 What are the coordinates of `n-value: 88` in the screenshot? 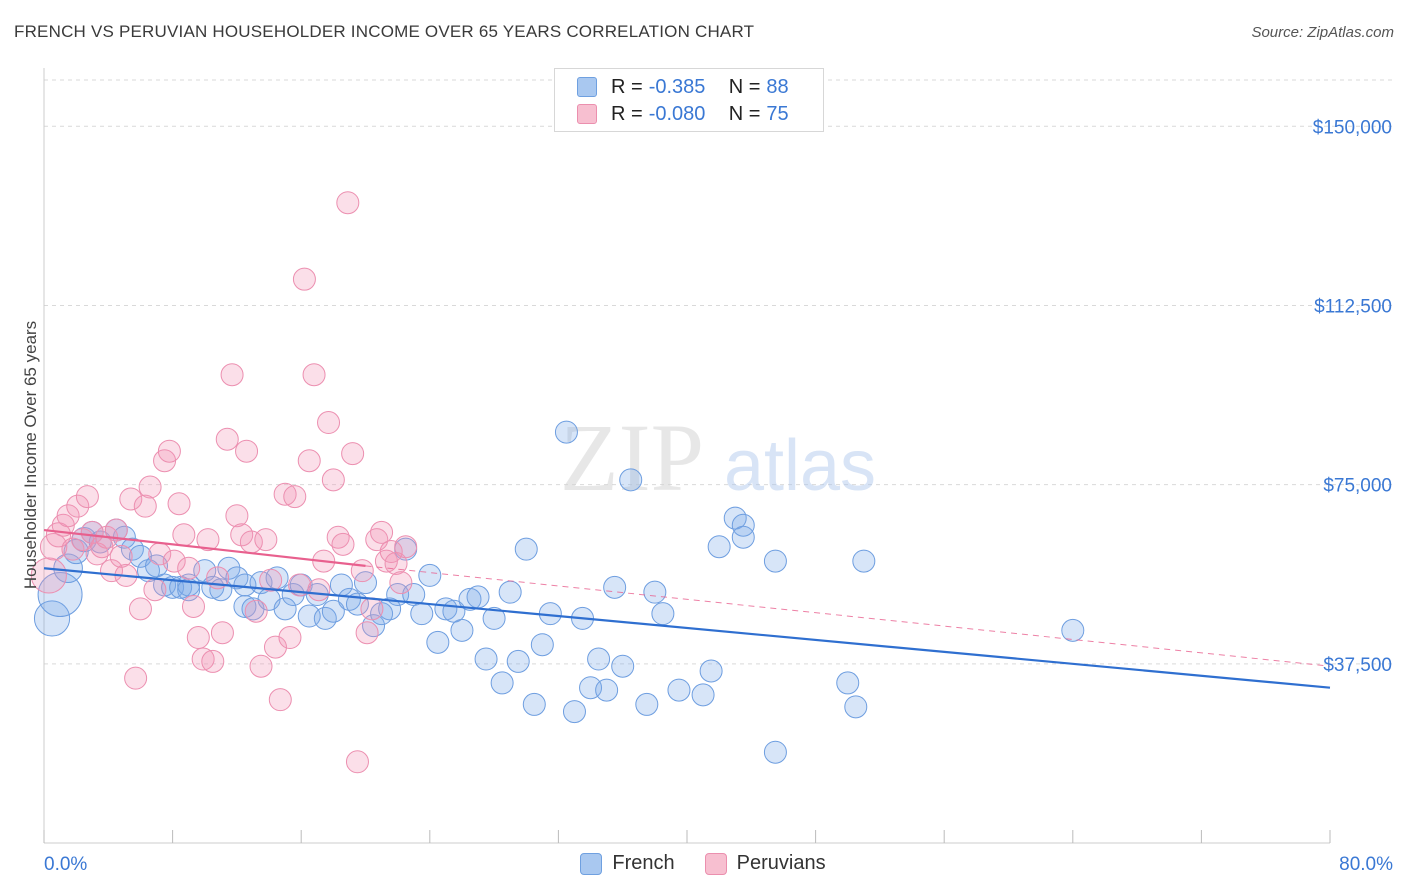 It's located at (777, 86).